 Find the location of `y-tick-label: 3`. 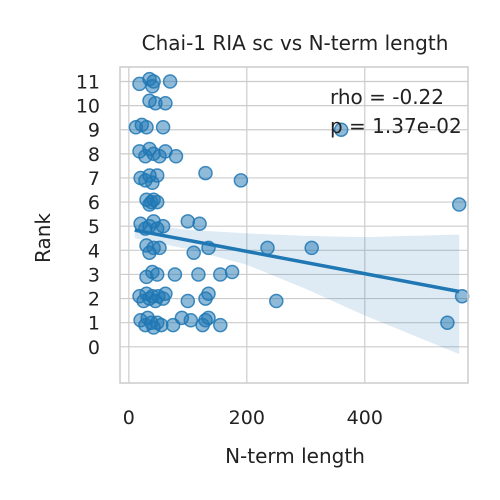

y-tick-label: 3 is located at coordinates (94, 275).